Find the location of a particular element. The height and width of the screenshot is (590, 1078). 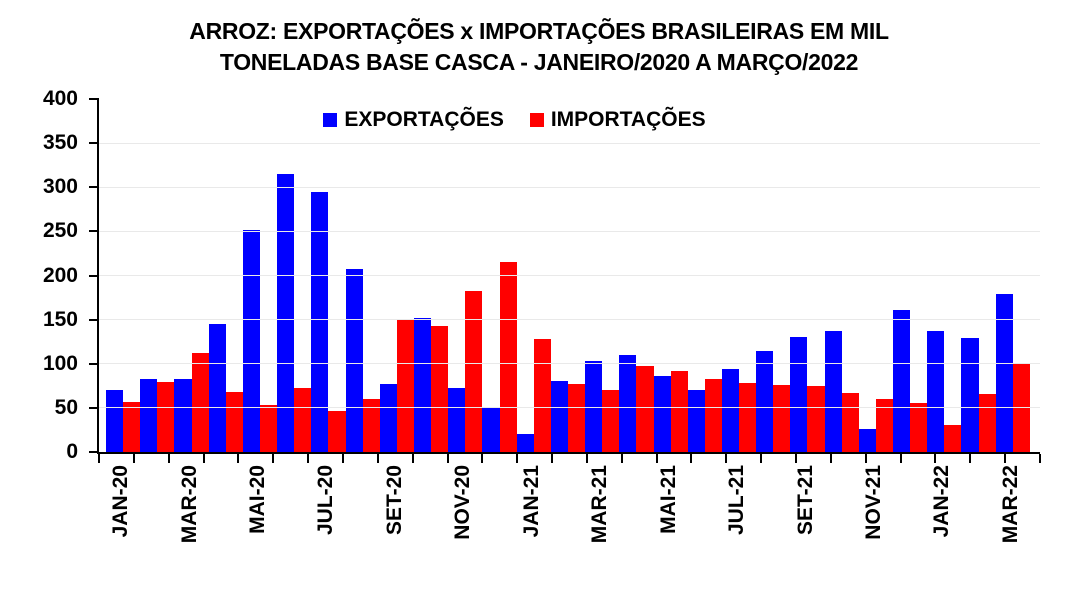

x-axis-label: SET-20 is located at coordinates (394, 500).